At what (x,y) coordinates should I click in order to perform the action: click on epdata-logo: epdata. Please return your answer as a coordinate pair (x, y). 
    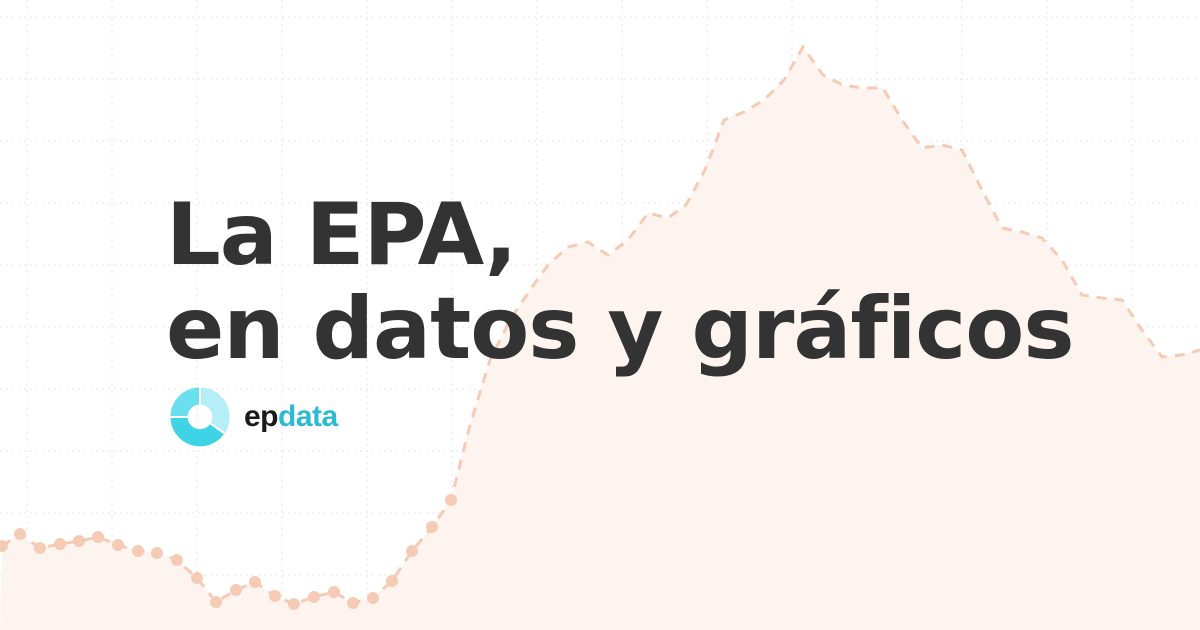
    Looking at the image, I should click on (254, 417).